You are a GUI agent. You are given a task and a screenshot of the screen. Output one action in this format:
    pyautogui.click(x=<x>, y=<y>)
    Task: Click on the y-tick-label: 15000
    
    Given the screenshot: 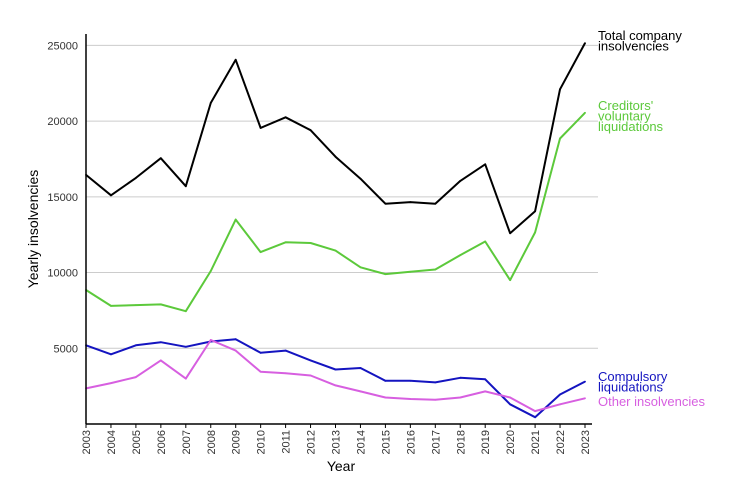 What is the action you would take?
    pyautogui.click(x=62, y=198)
    